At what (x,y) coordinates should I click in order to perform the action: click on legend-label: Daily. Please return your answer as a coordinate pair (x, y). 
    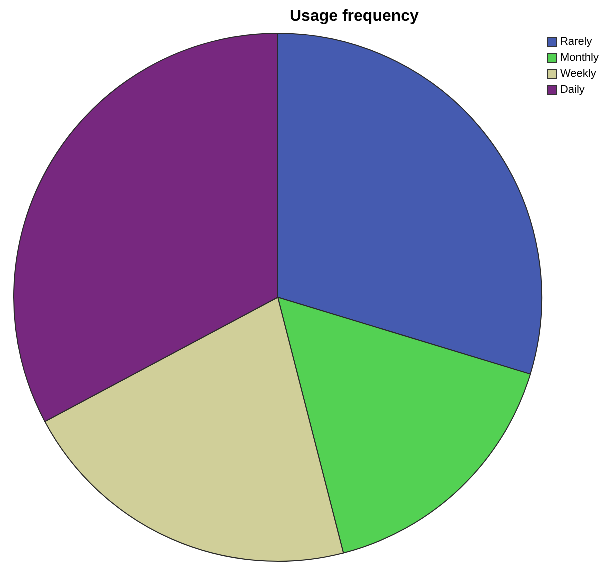
    Looking at the image, I should click on (572, 90).